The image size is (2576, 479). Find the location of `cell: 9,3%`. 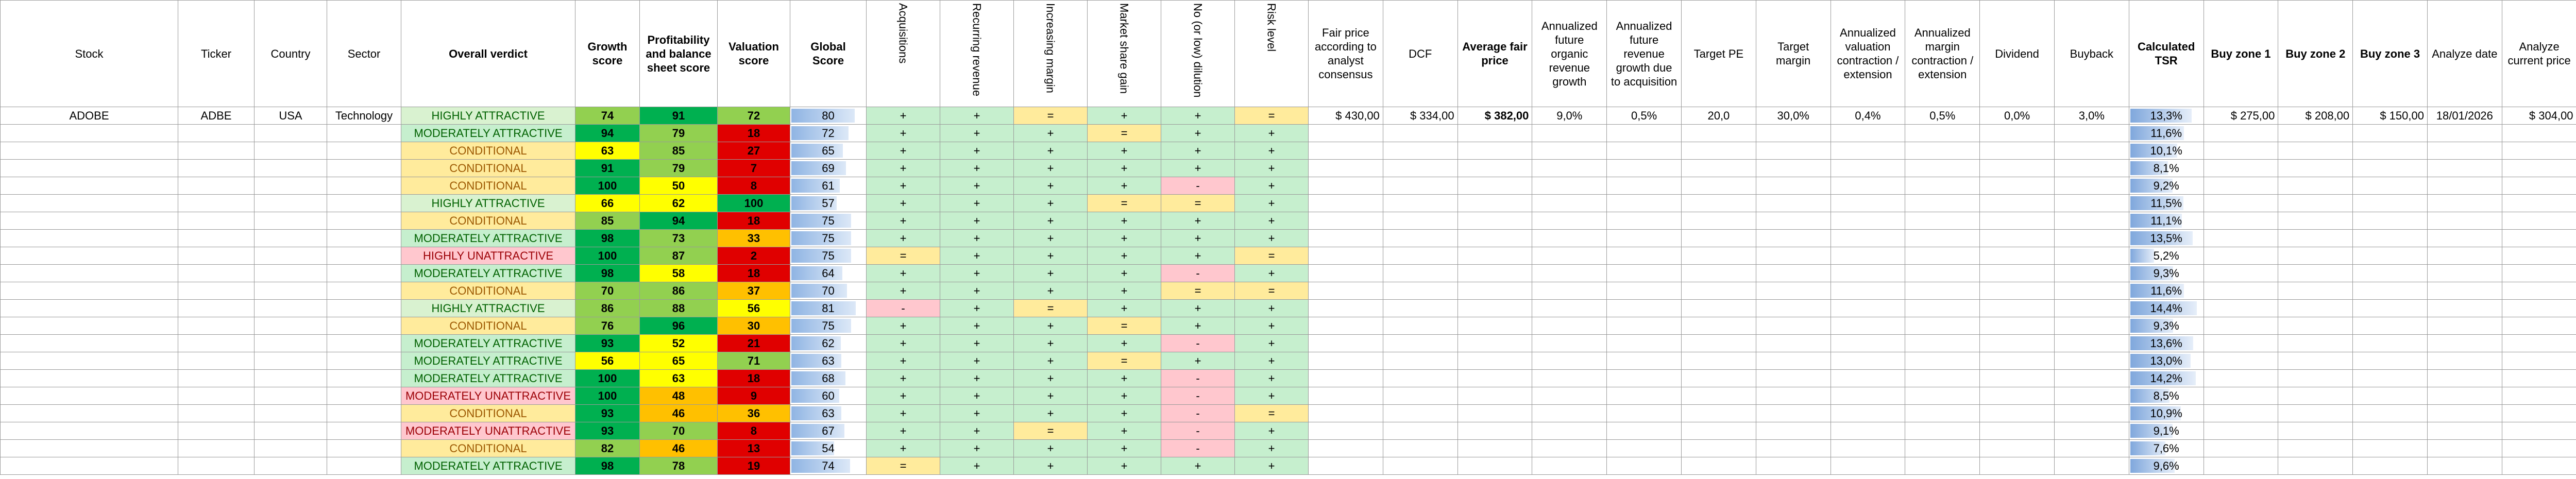

cell: 9,3% is located at coordinates (2166, 326).